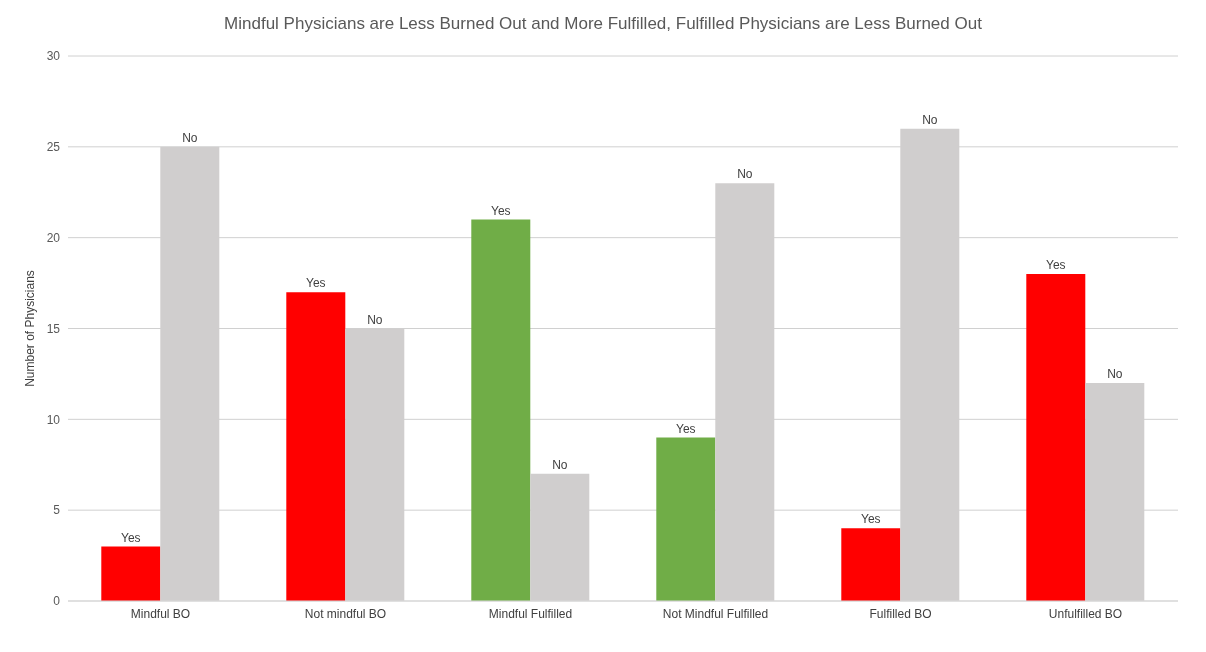 The width and height of the screenshot is (1206, 652). Describe the element at coordinates (1085, 613) in the screenshot. I see `x-tick-label: Unfulfilled BO` at that location.